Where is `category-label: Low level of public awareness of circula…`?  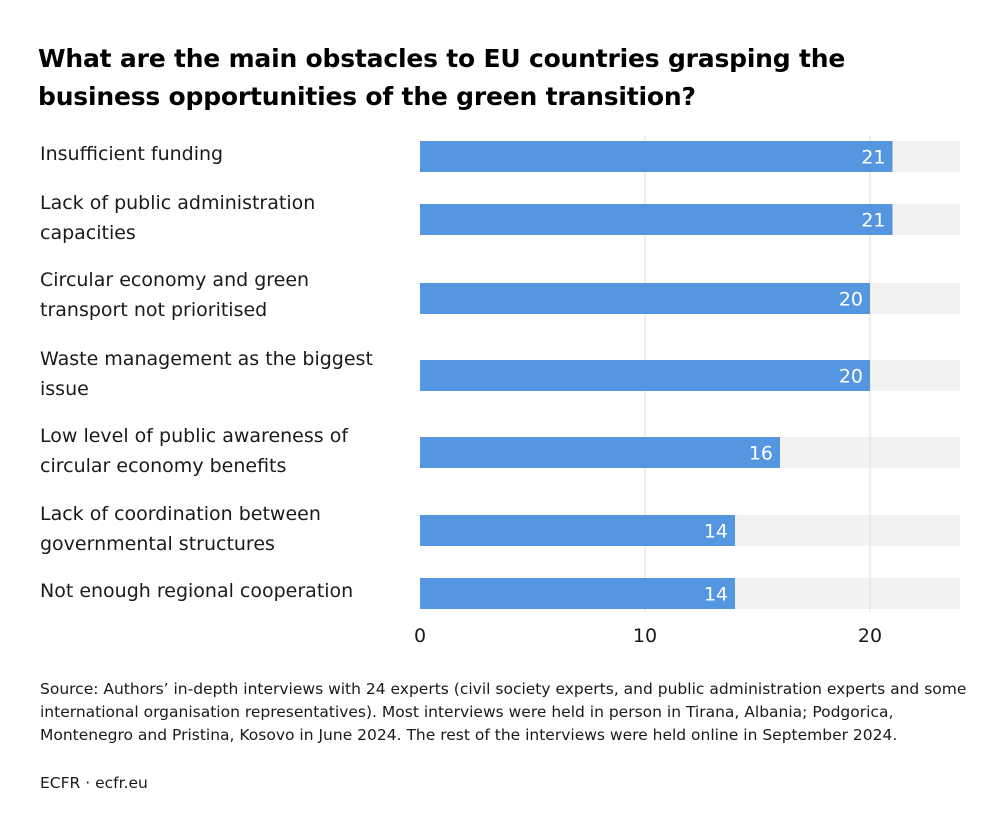
category-label: Low level of public awareness of circula… is located at coordinates (194, 451).